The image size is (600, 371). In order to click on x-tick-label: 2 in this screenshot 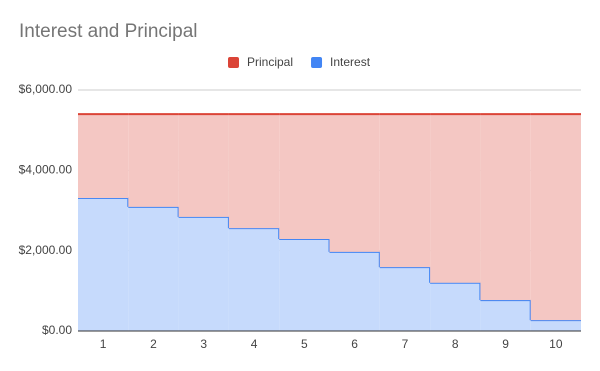, I will do `click(153, 344)`.